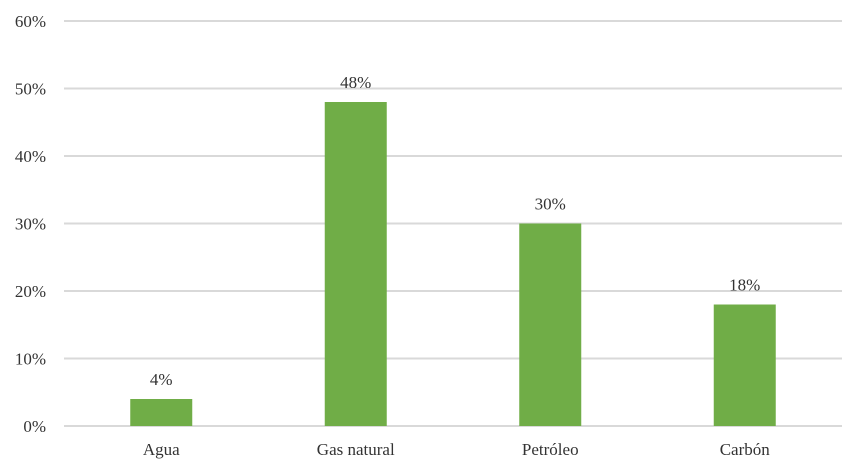 The width and height of the screenshot is (851, 467). I want to click on y-tick-label: 60%, so click(30, 21).